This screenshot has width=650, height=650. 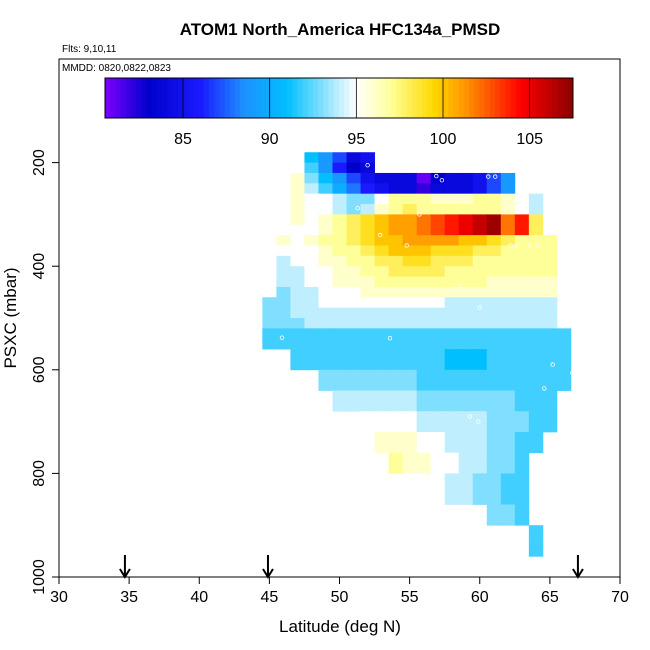 I want to click on colorbar-tick-label: 90, so click(x=270, y=139).